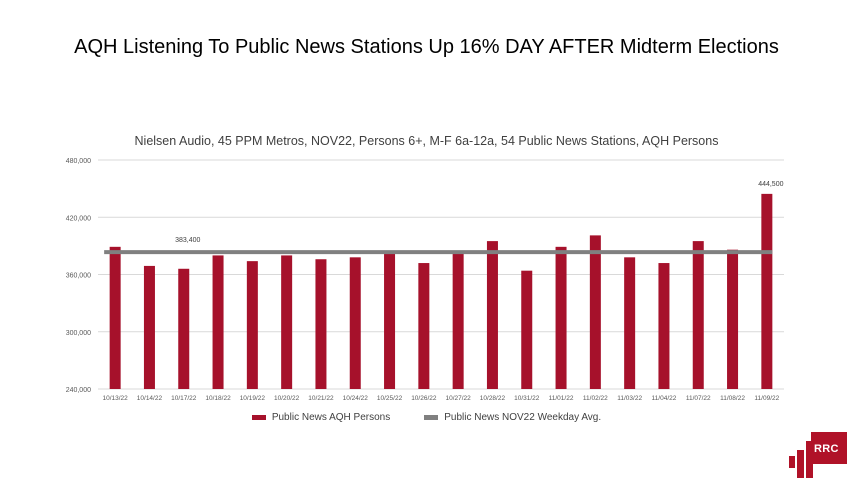  I want to click on x-tick-label: 11/03/22, so click(629, 398).